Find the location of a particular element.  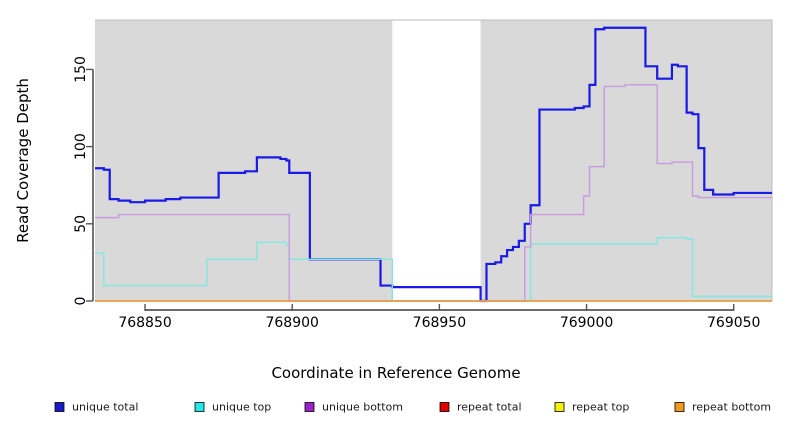

x-axis-tick-label-769050: 769050 is located at coordinates (733, 323).